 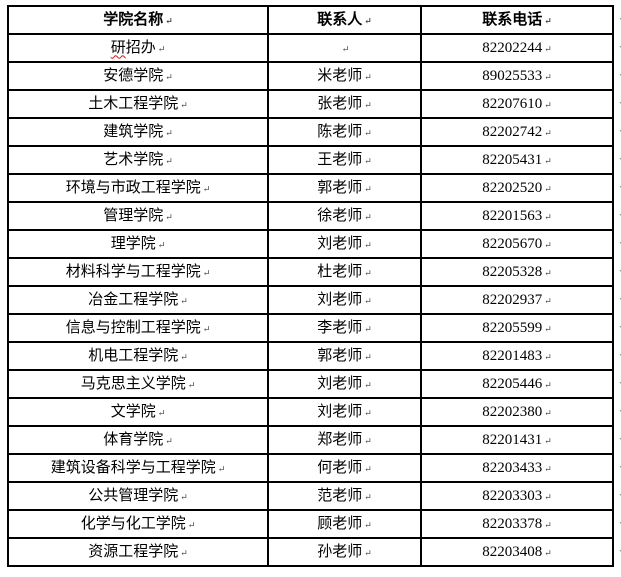 I want to click on cell-phone-number: 82202380 ↵, so click(x=517, y=412).